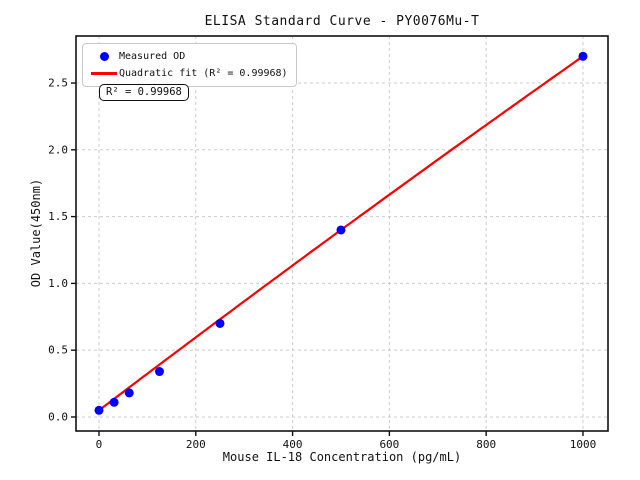 This screenshot has height=480, width=640. I want to click on x-tick-label: 600, so click(389, 444).